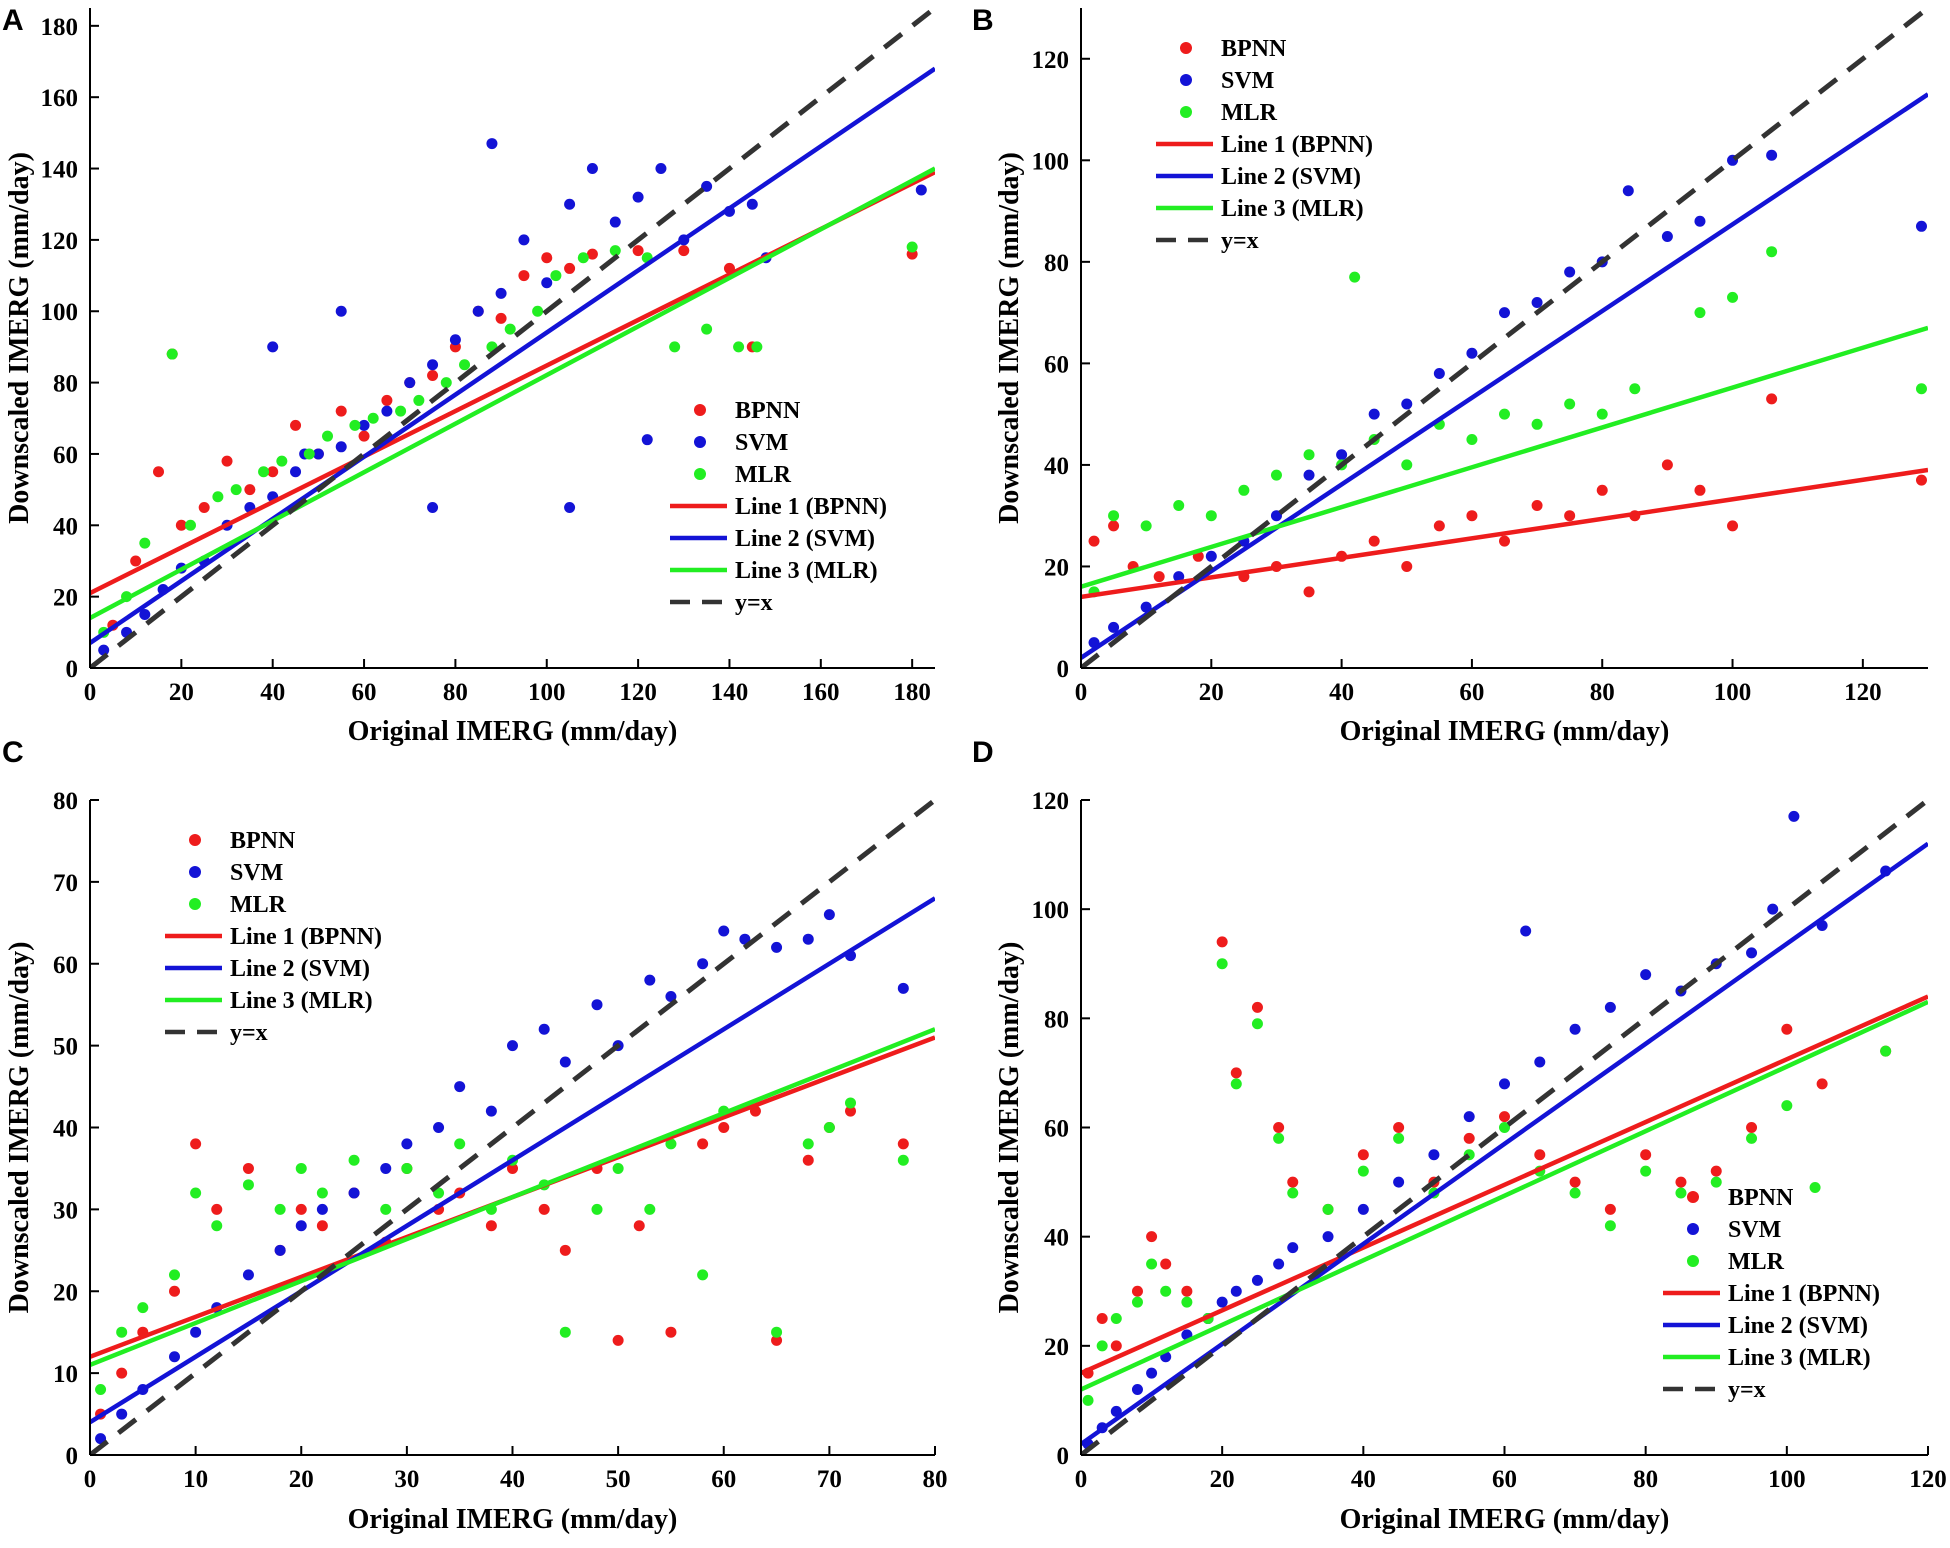  I want to click on legend-marker, so click(700, 442).